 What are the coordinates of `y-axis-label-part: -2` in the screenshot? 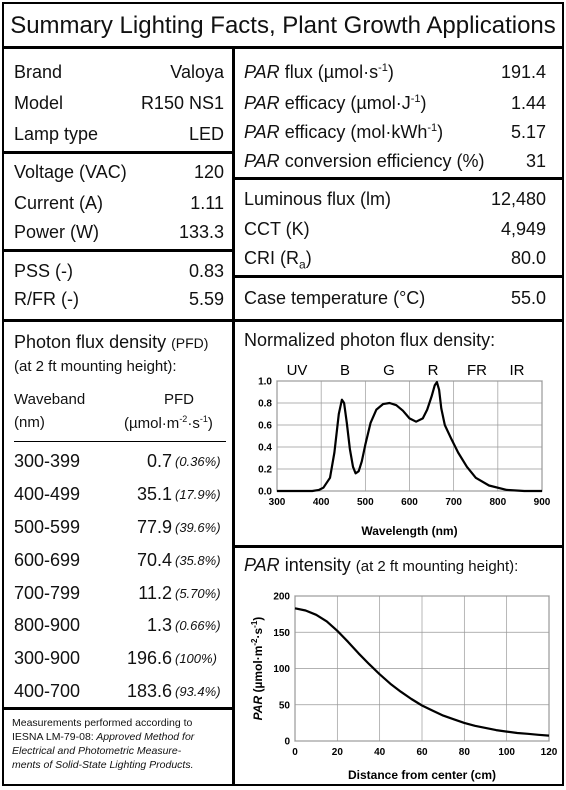 It's located at (254, 642).